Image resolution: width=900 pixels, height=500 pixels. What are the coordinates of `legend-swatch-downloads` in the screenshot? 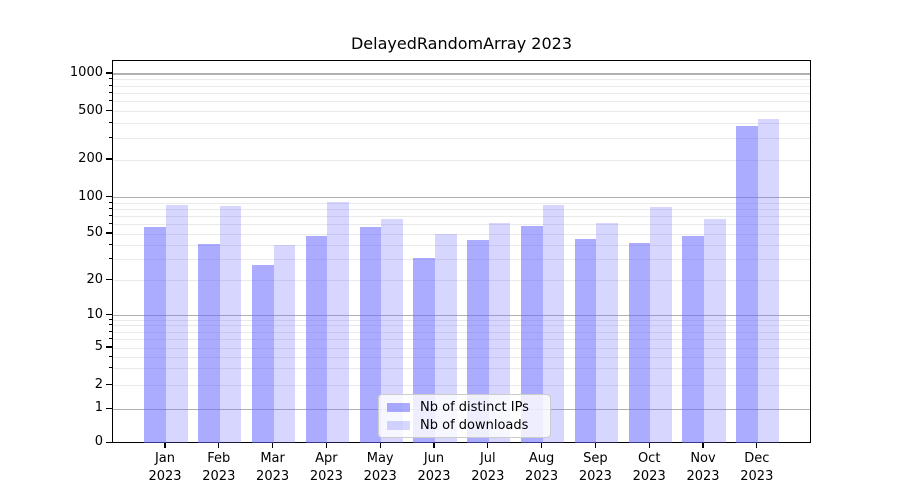 It's located at (398, 425).